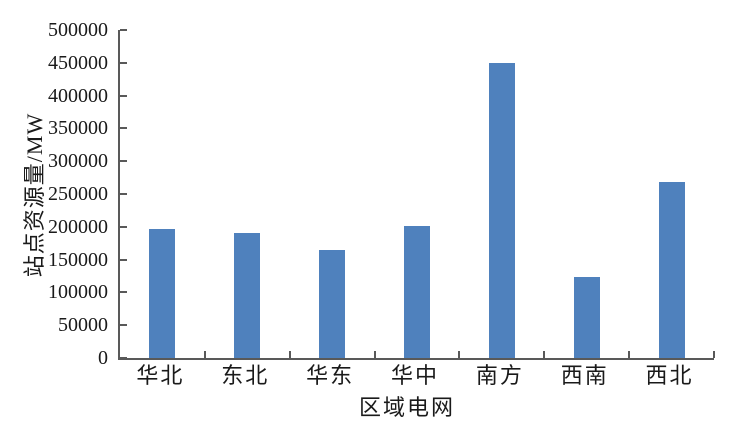  Describe the element at coordinates (78, 194) in the screenshot. I see `y-axis-tick-label: 250000` at that location.